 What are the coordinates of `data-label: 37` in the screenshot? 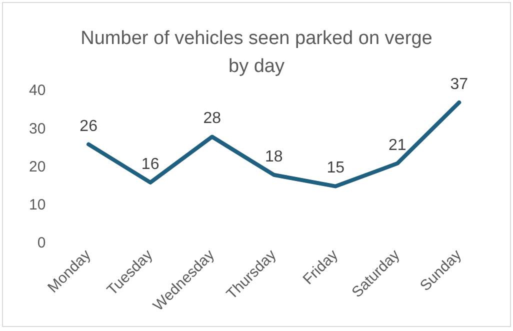 It's located at (459, 84).